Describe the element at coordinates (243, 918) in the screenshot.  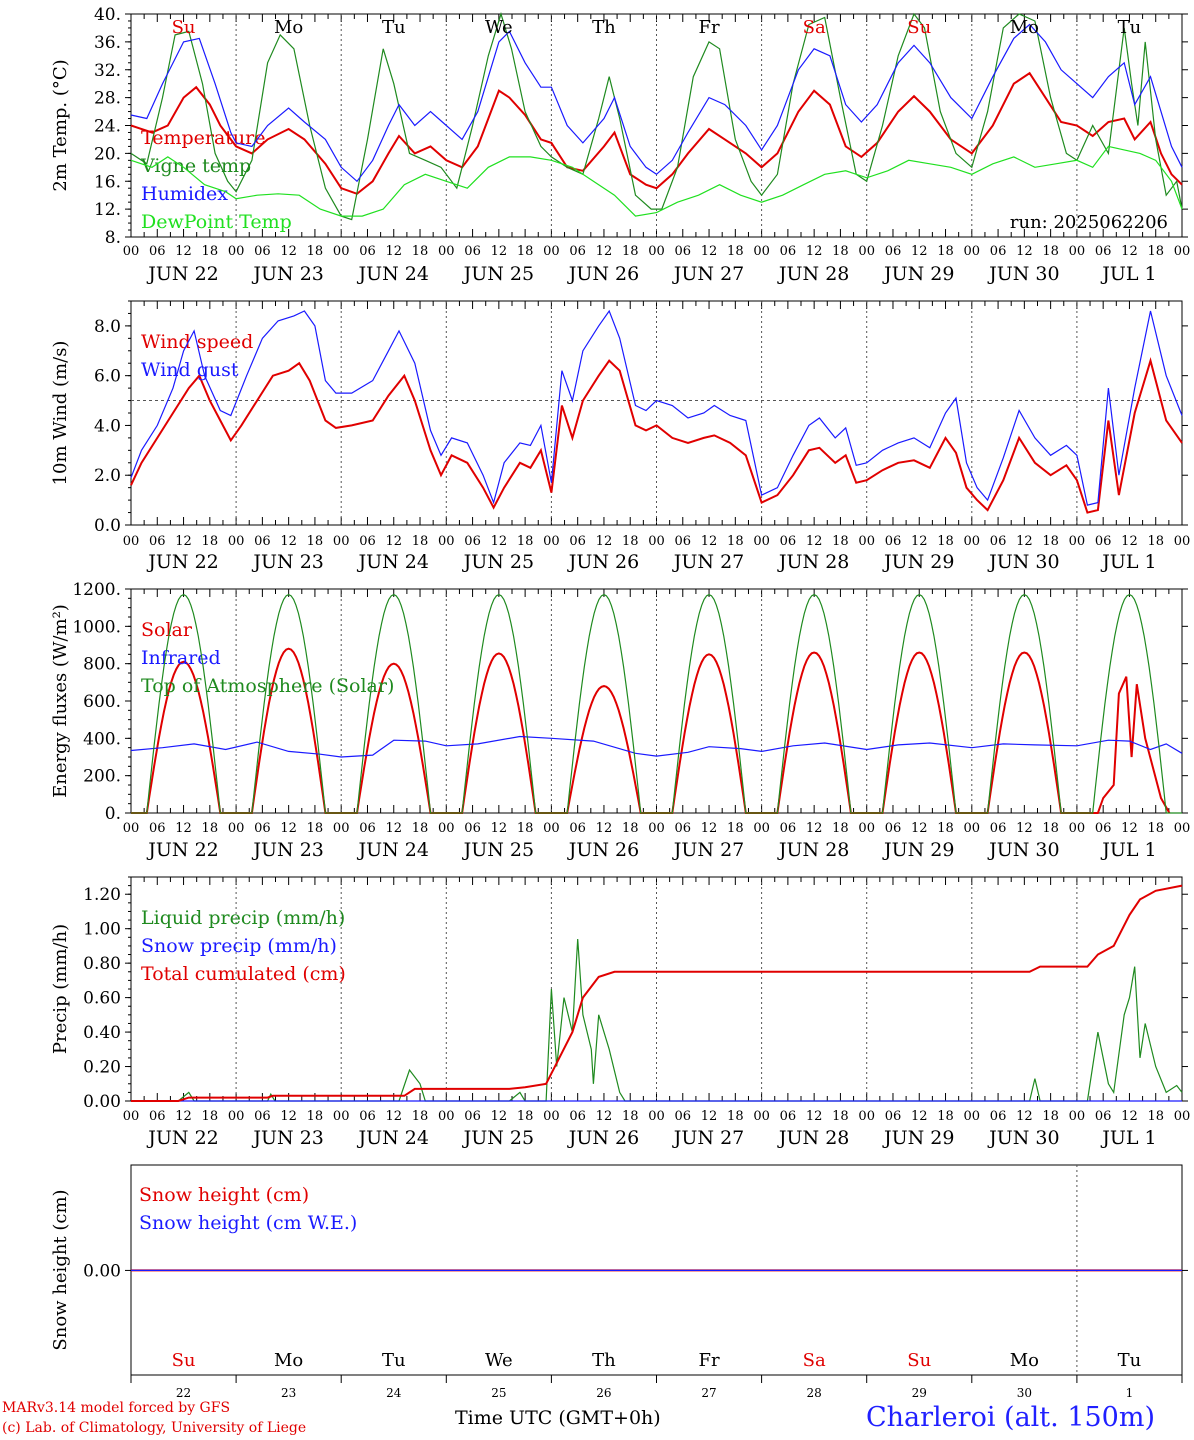
I see `legend-entry: Liquid precip (mm/h)` at that location.